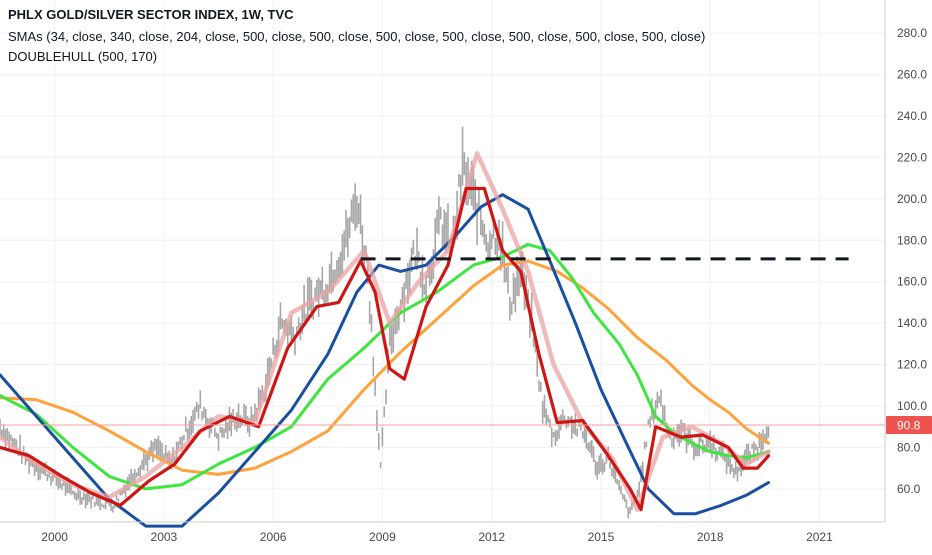  Describe the element at coordinates (151, 14) in the screenshot. I see `chart-title: PHLX GOLD/SILVER SECTOR INDEX, 1W, TVC` at that location.